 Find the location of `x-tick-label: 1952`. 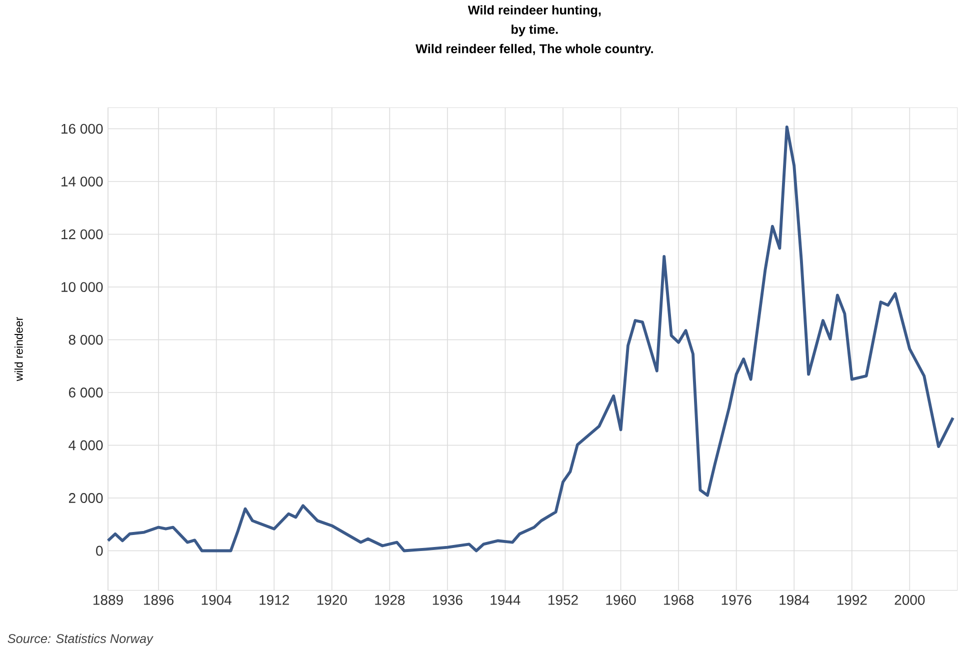

x-tick-label: 1952 is located at coordinates (563, 600).